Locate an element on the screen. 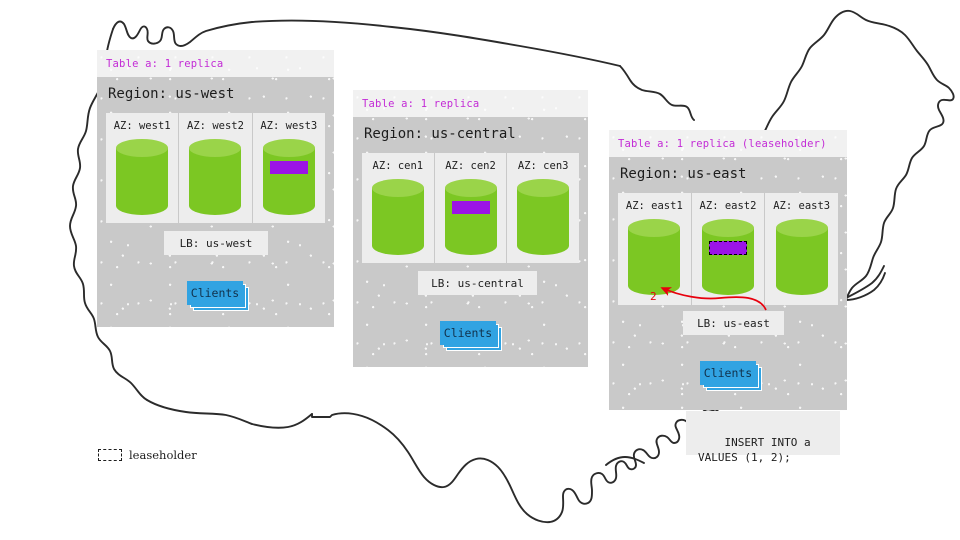 The height and width of the screenshot is (540, 960). region-title-us-east: Region: us-east is located at coordinates (683, 174).